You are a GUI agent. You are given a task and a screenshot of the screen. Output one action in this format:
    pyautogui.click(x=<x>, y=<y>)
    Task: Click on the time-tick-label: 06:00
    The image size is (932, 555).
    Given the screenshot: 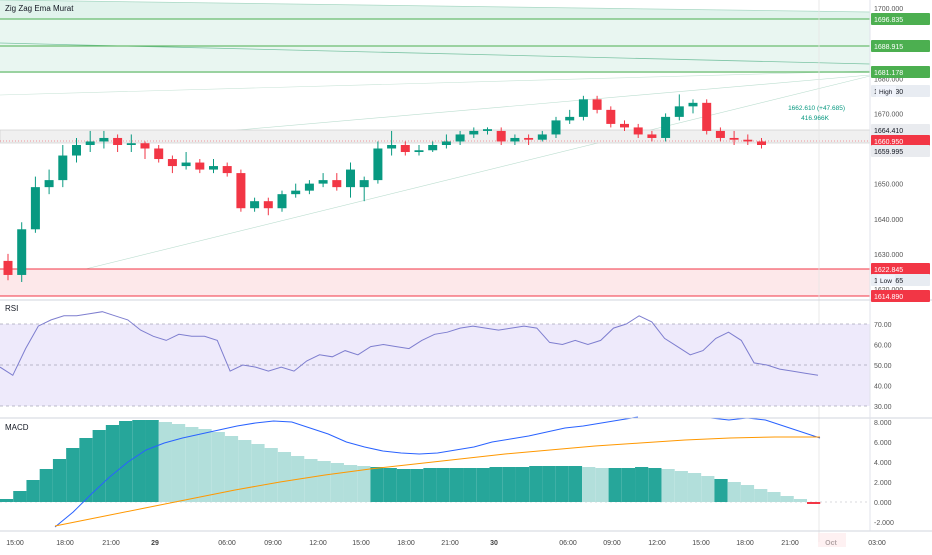 What is the action you would take?
    pyautogui.click(x=568, y=543)
    